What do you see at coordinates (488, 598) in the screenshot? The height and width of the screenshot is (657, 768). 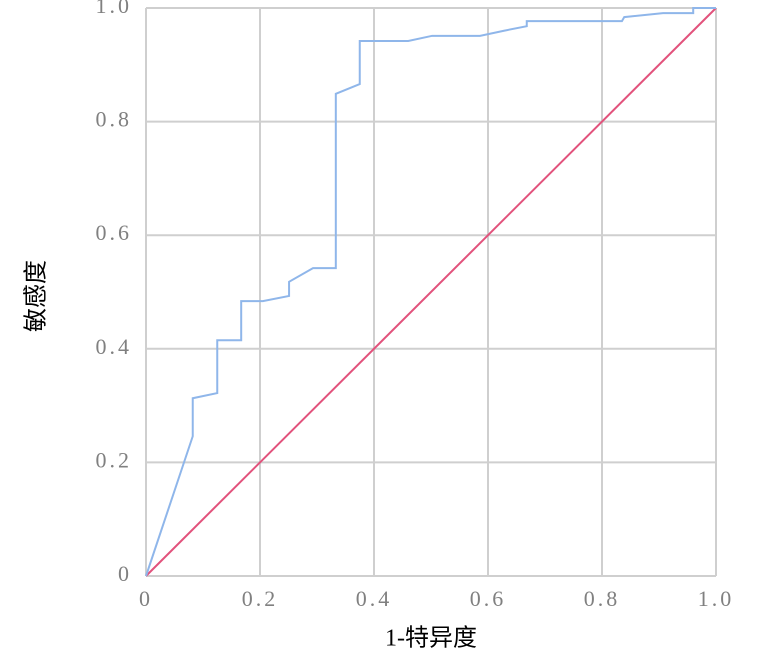 I see `x-tick-label: 0.6` at bounding box center [488, 598].